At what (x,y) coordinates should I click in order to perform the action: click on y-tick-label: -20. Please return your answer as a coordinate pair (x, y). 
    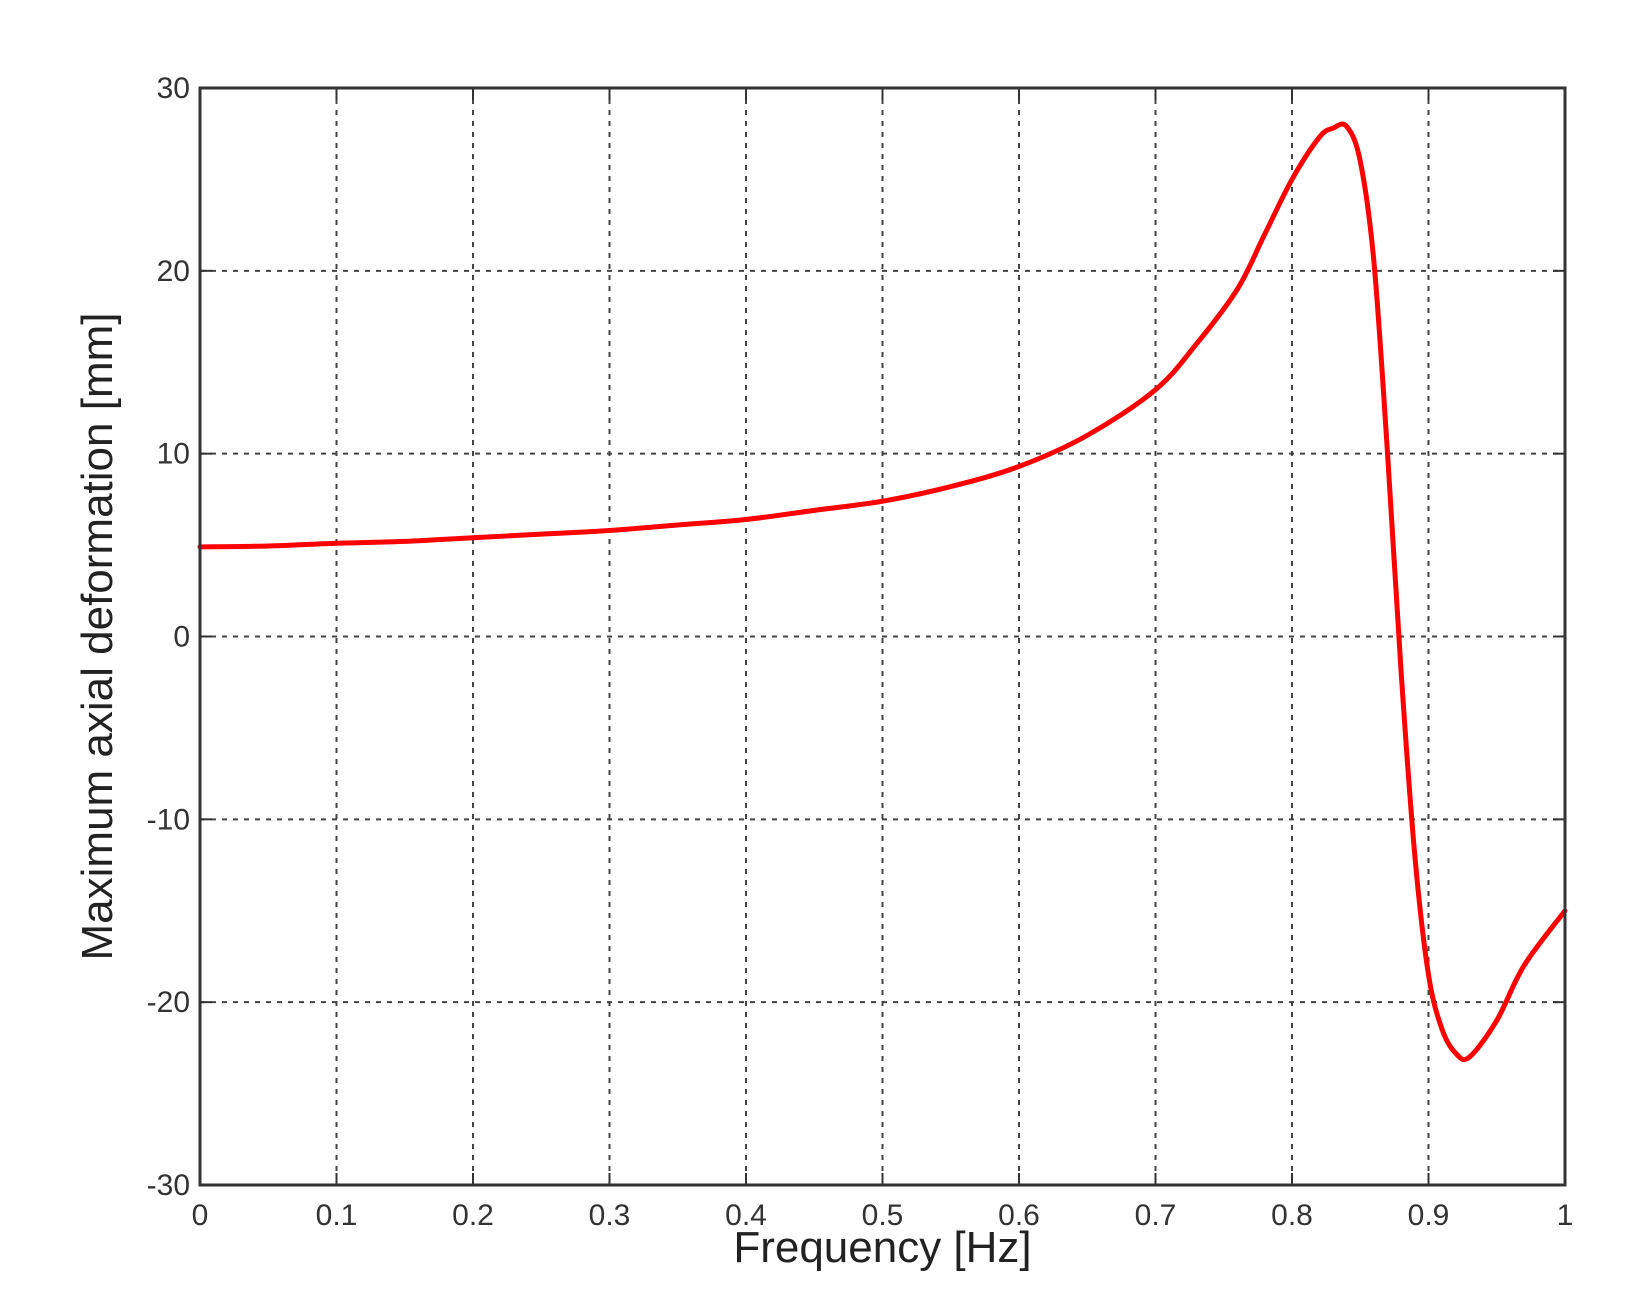
    Looking at the image, I should click on (168, 1002).